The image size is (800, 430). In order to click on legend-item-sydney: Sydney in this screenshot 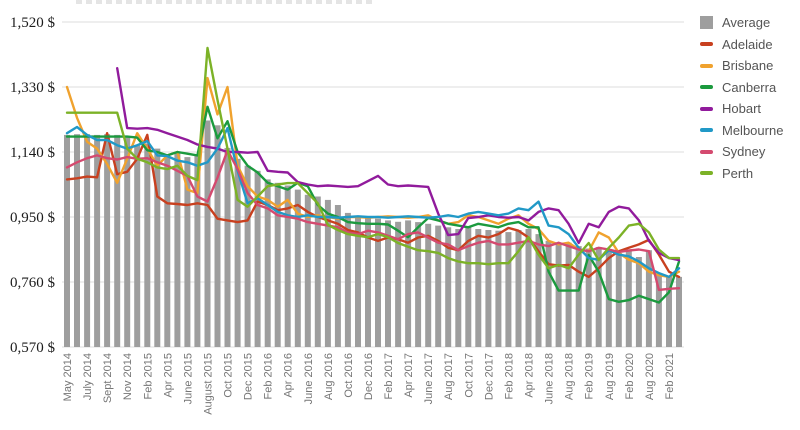, I will do `click(750, 152)`.